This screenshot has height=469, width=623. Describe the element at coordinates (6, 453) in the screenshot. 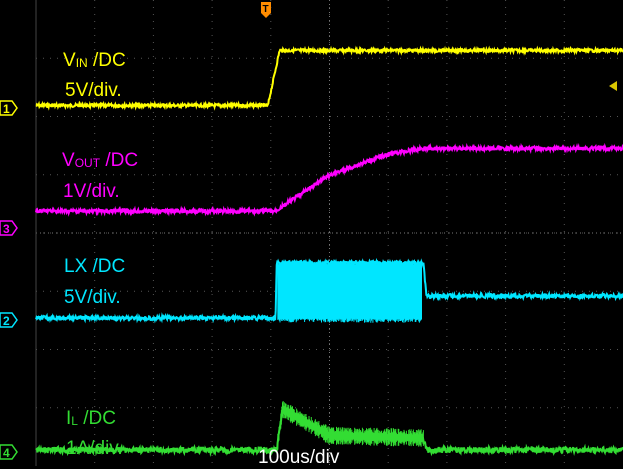

I see `channel-marker-label: 4` at that location.